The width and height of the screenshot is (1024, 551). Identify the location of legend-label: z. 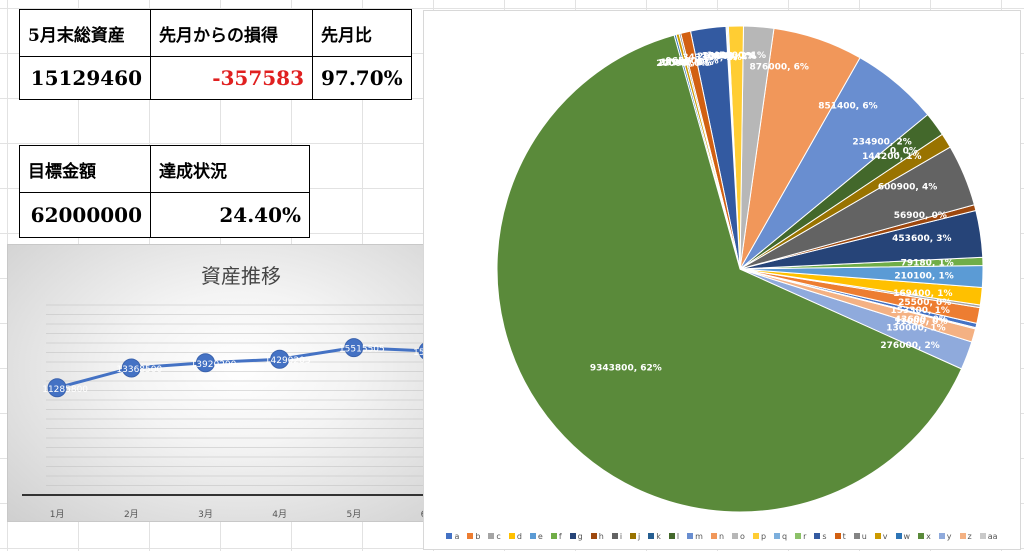
(969, 536).